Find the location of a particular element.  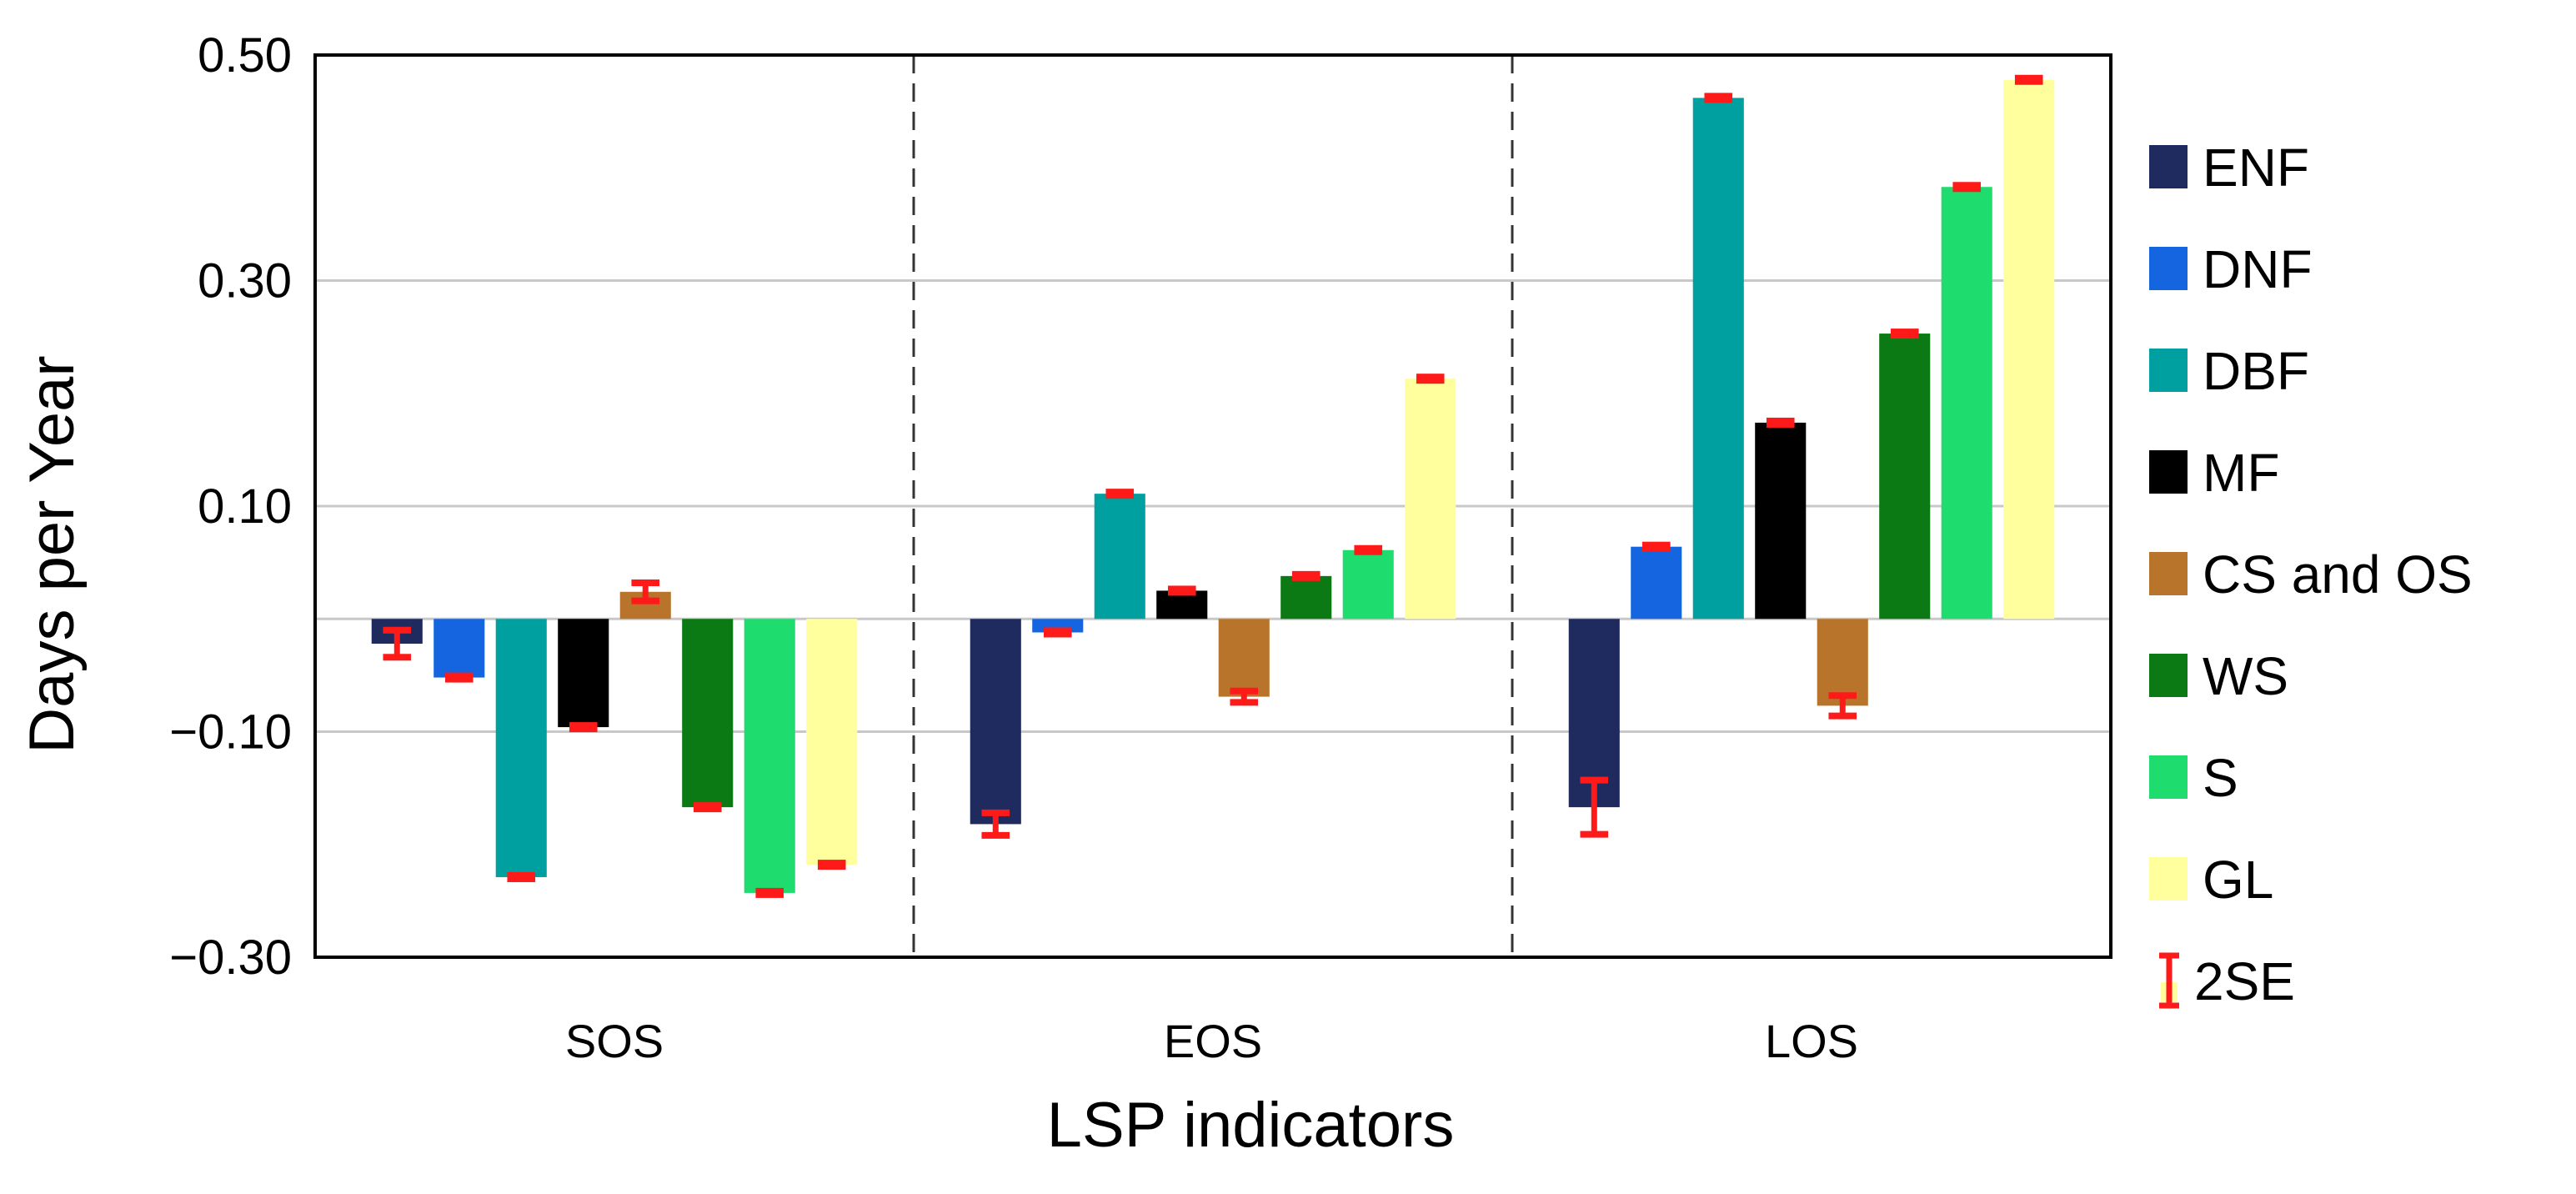

bar-enf-los is located at coordinates (1594, 713).